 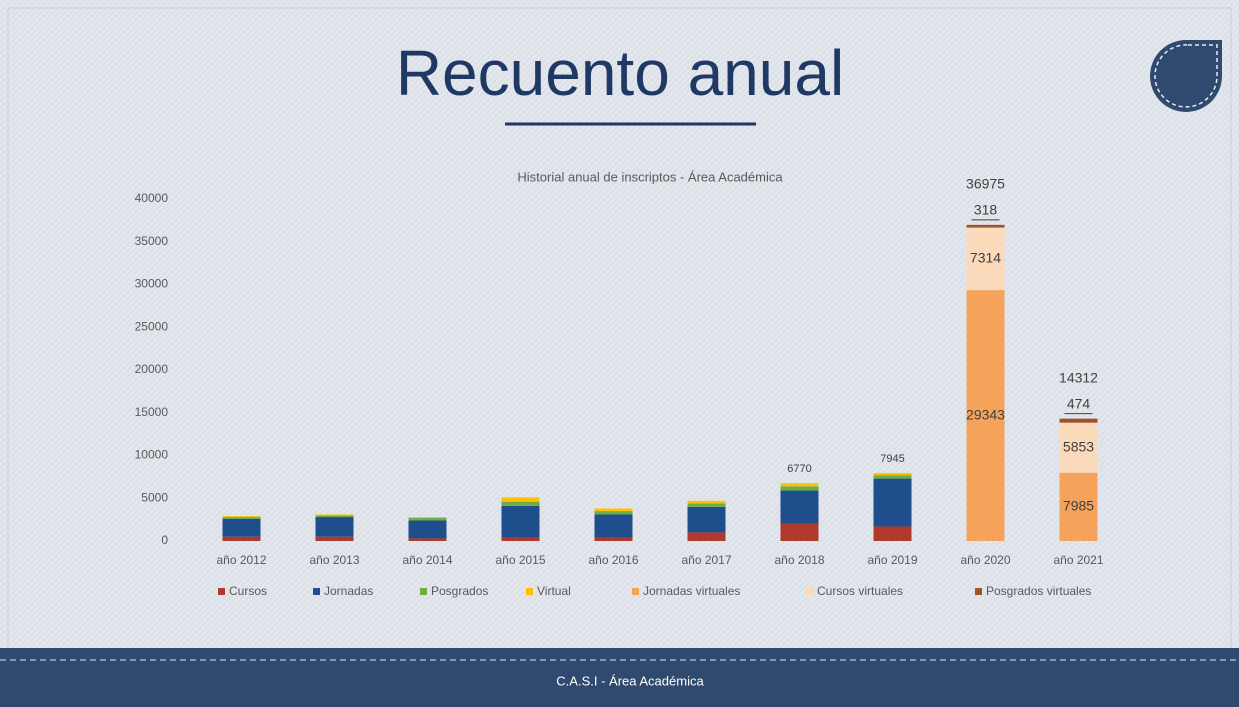 What do you see at coordinates (706, 560) in the screenshot?
I see `x-tick-label: año 2017` at bounding box center [706, 560].